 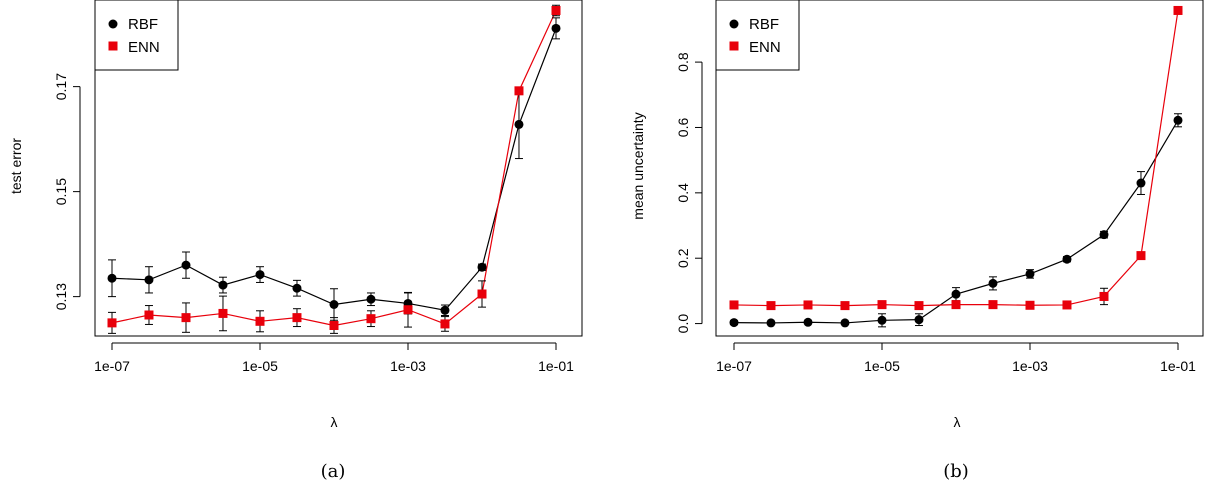 What do you see at coordinates (683, 128) in the screenshot?
I see `y-tick-label: 0.6` at bounding box center [683, 128].